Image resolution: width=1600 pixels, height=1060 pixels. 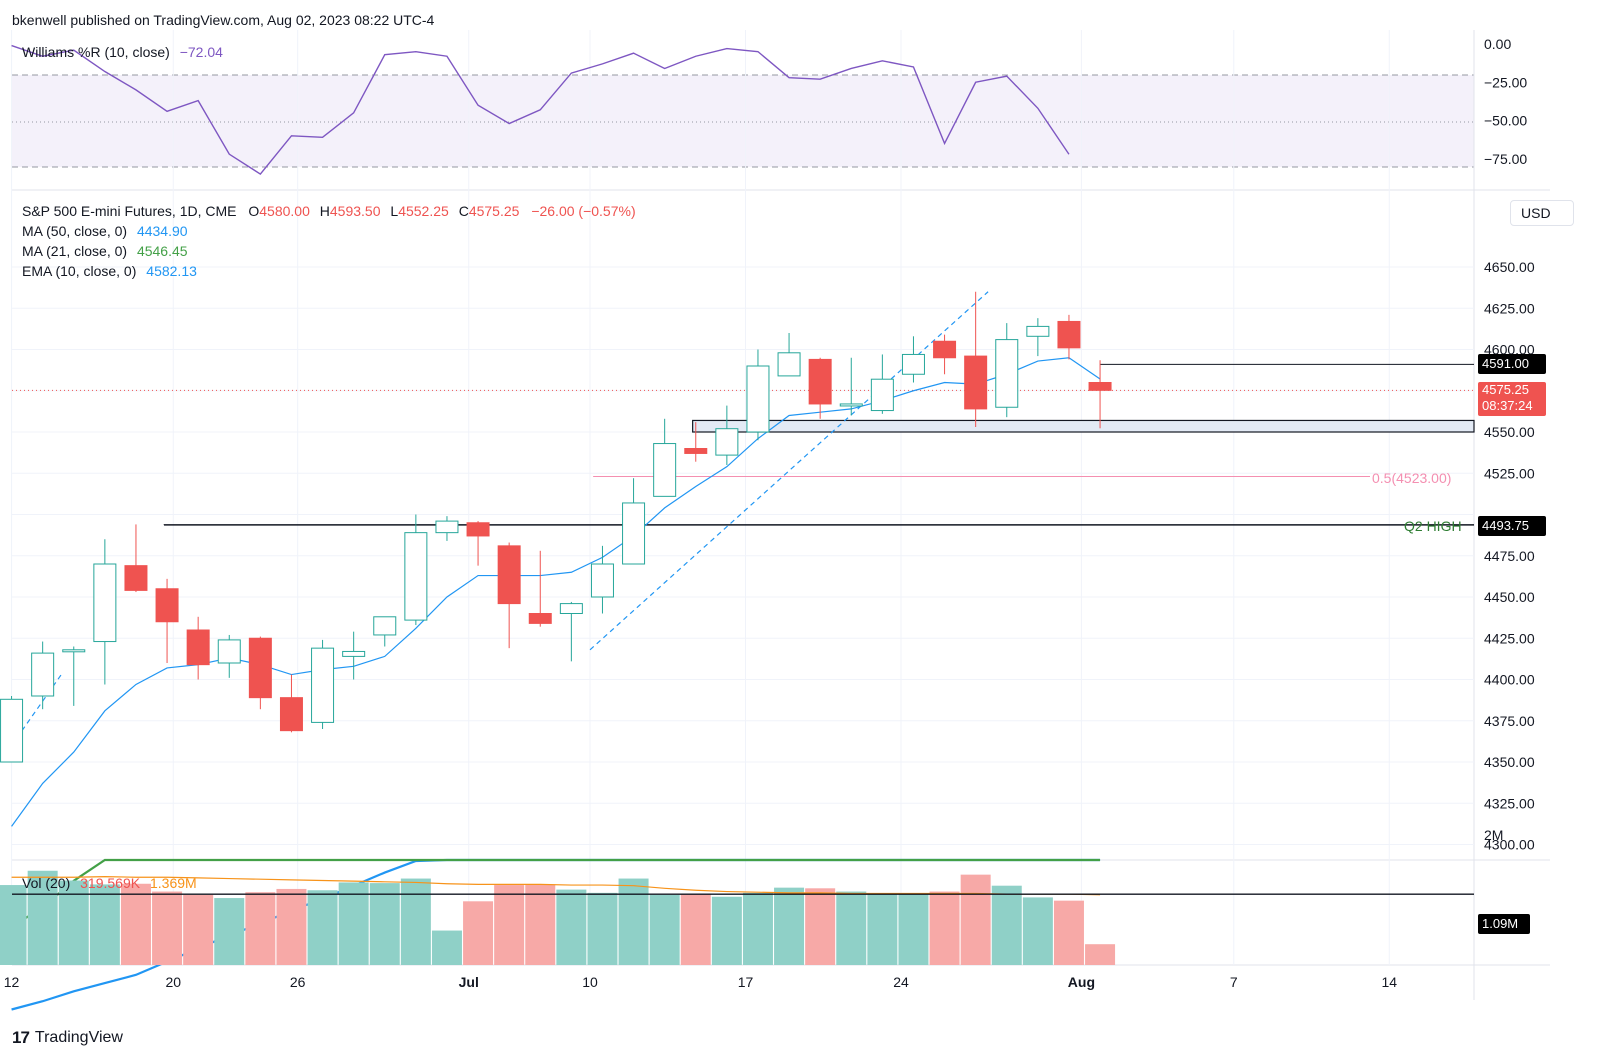 I want to click on volume-tick-label: 2M, so click(x=1493, y=835).